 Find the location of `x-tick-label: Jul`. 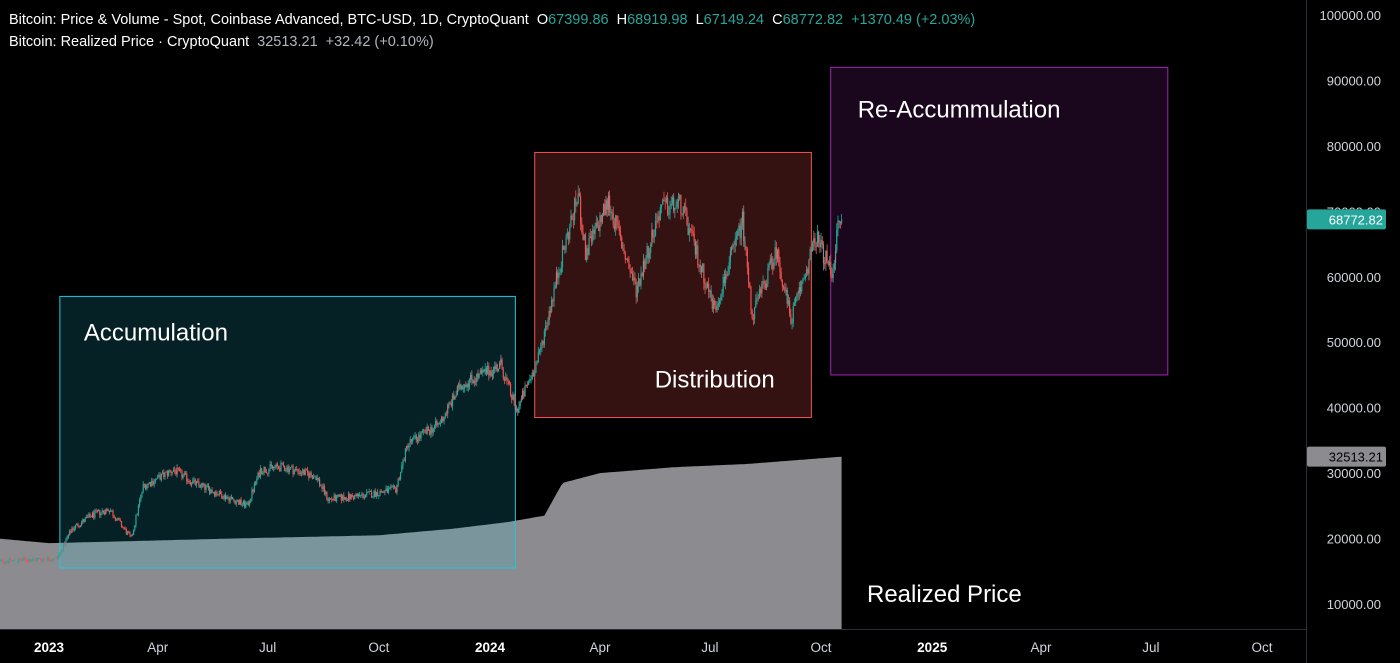

x-tick-label: Jul is located at coordinates (1150, 647).